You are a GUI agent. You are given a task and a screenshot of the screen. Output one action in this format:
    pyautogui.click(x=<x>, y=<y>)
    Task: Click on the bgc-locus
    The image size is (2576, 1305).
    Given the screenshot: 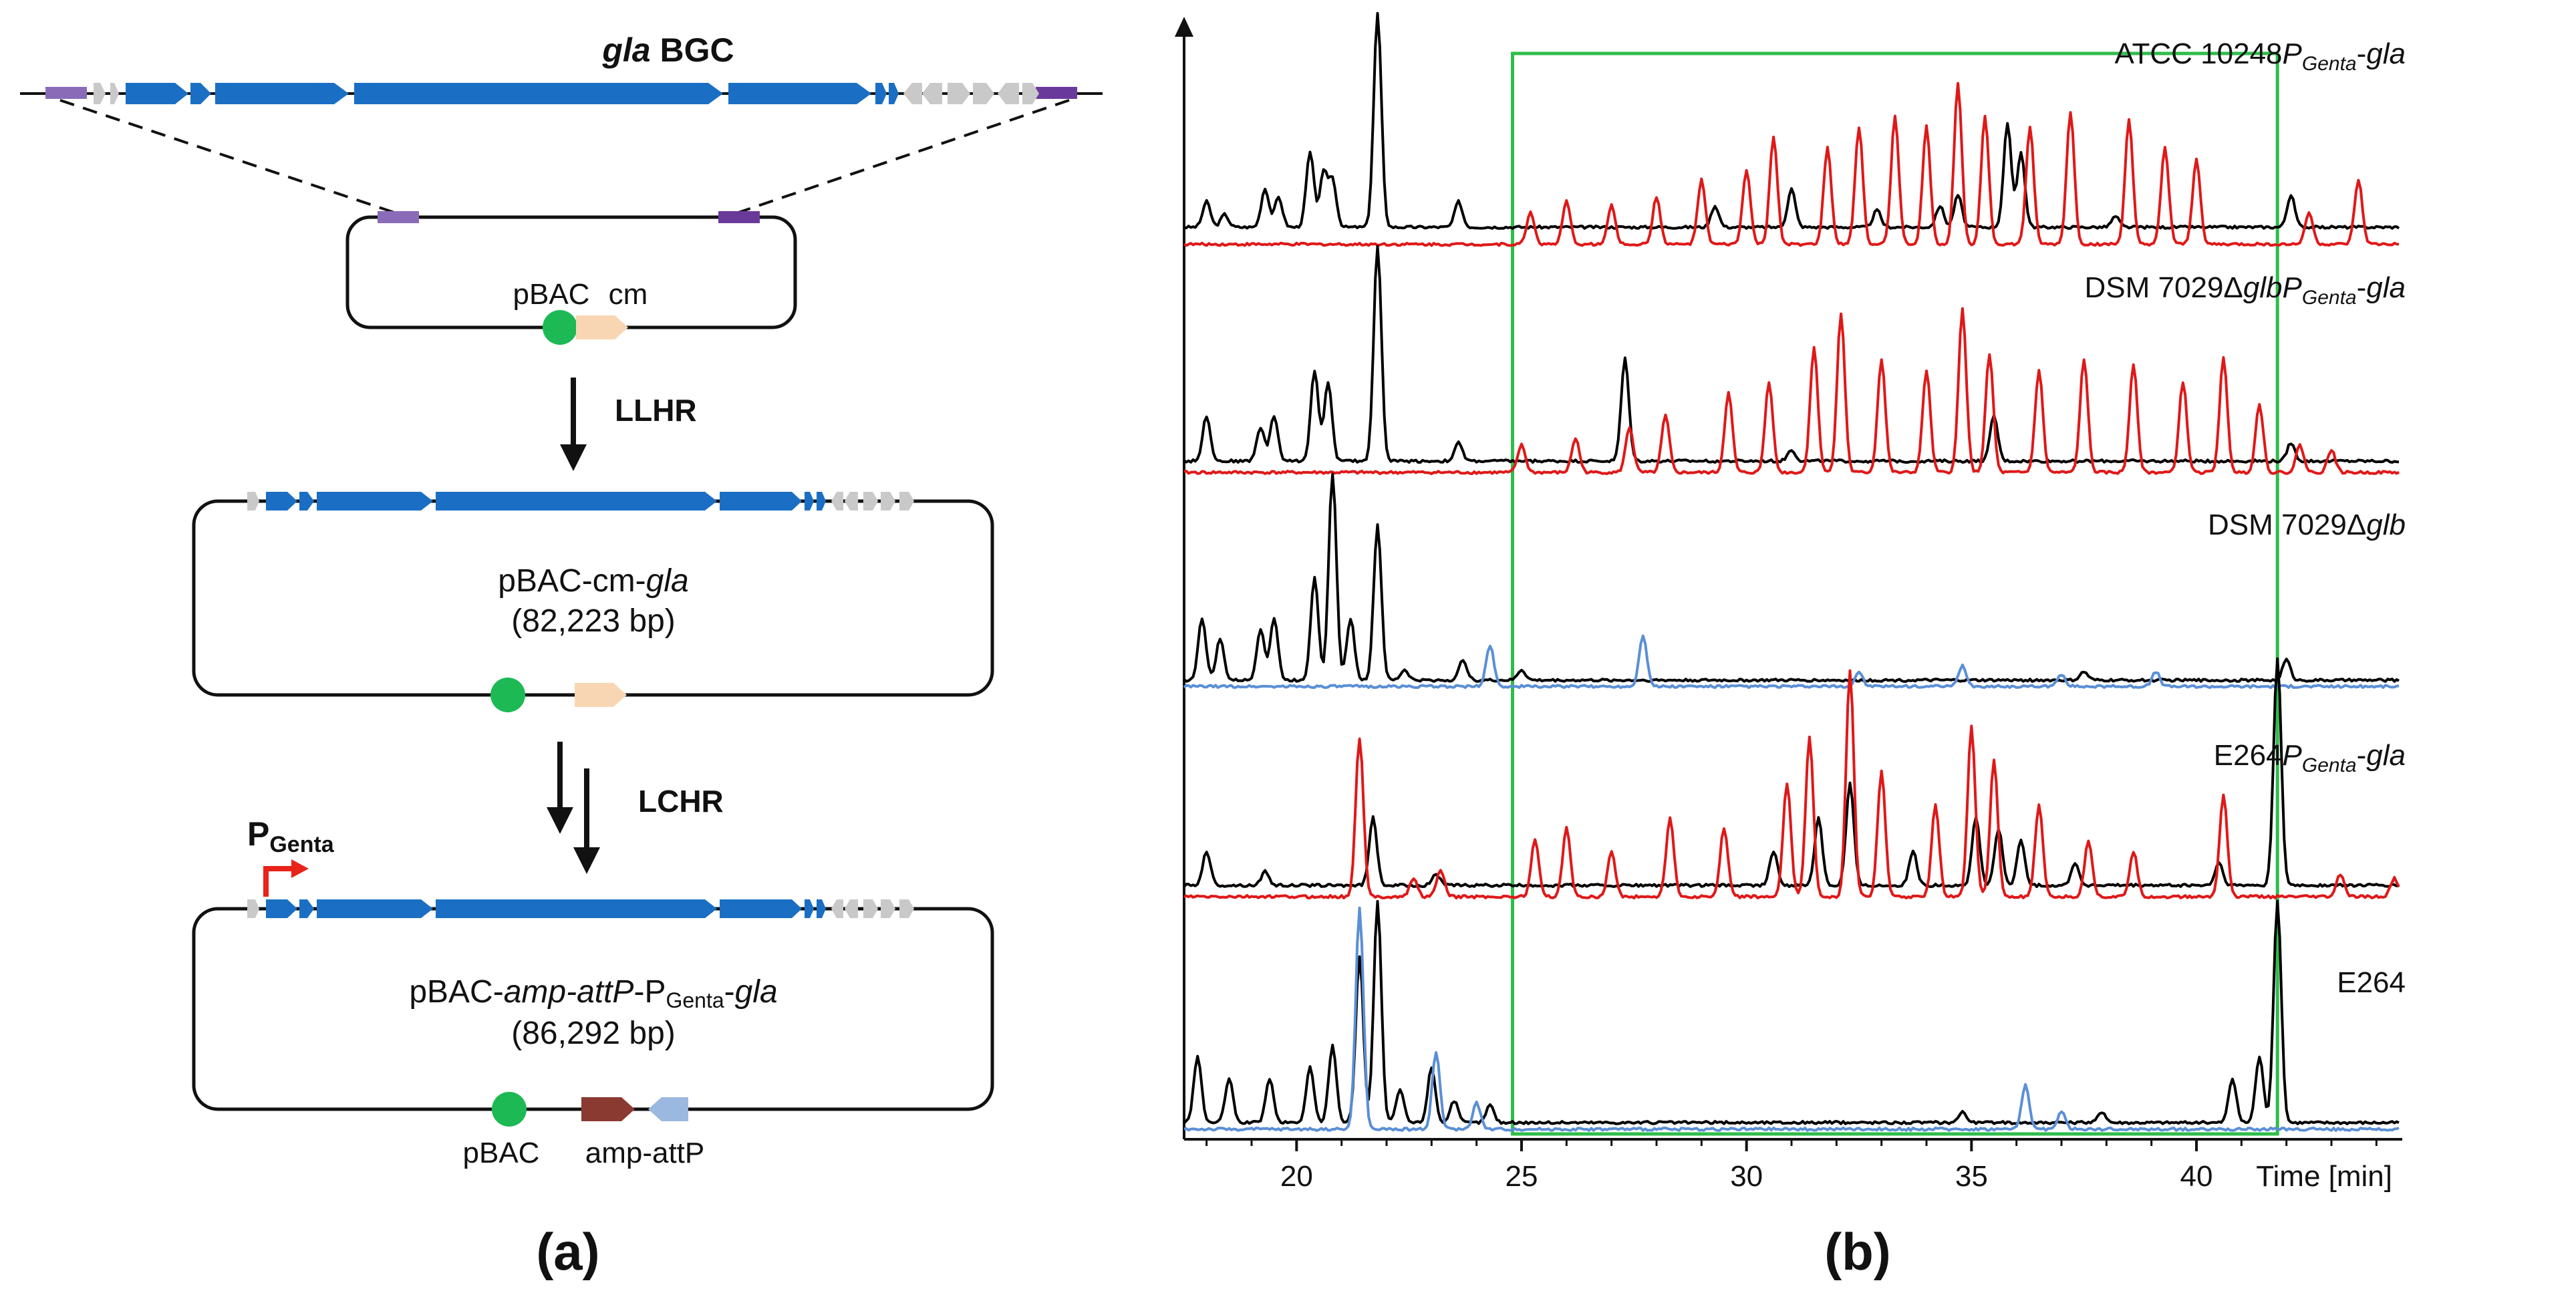 What is the action you would take?
    pyautogui.click(x=561, y=93)
    